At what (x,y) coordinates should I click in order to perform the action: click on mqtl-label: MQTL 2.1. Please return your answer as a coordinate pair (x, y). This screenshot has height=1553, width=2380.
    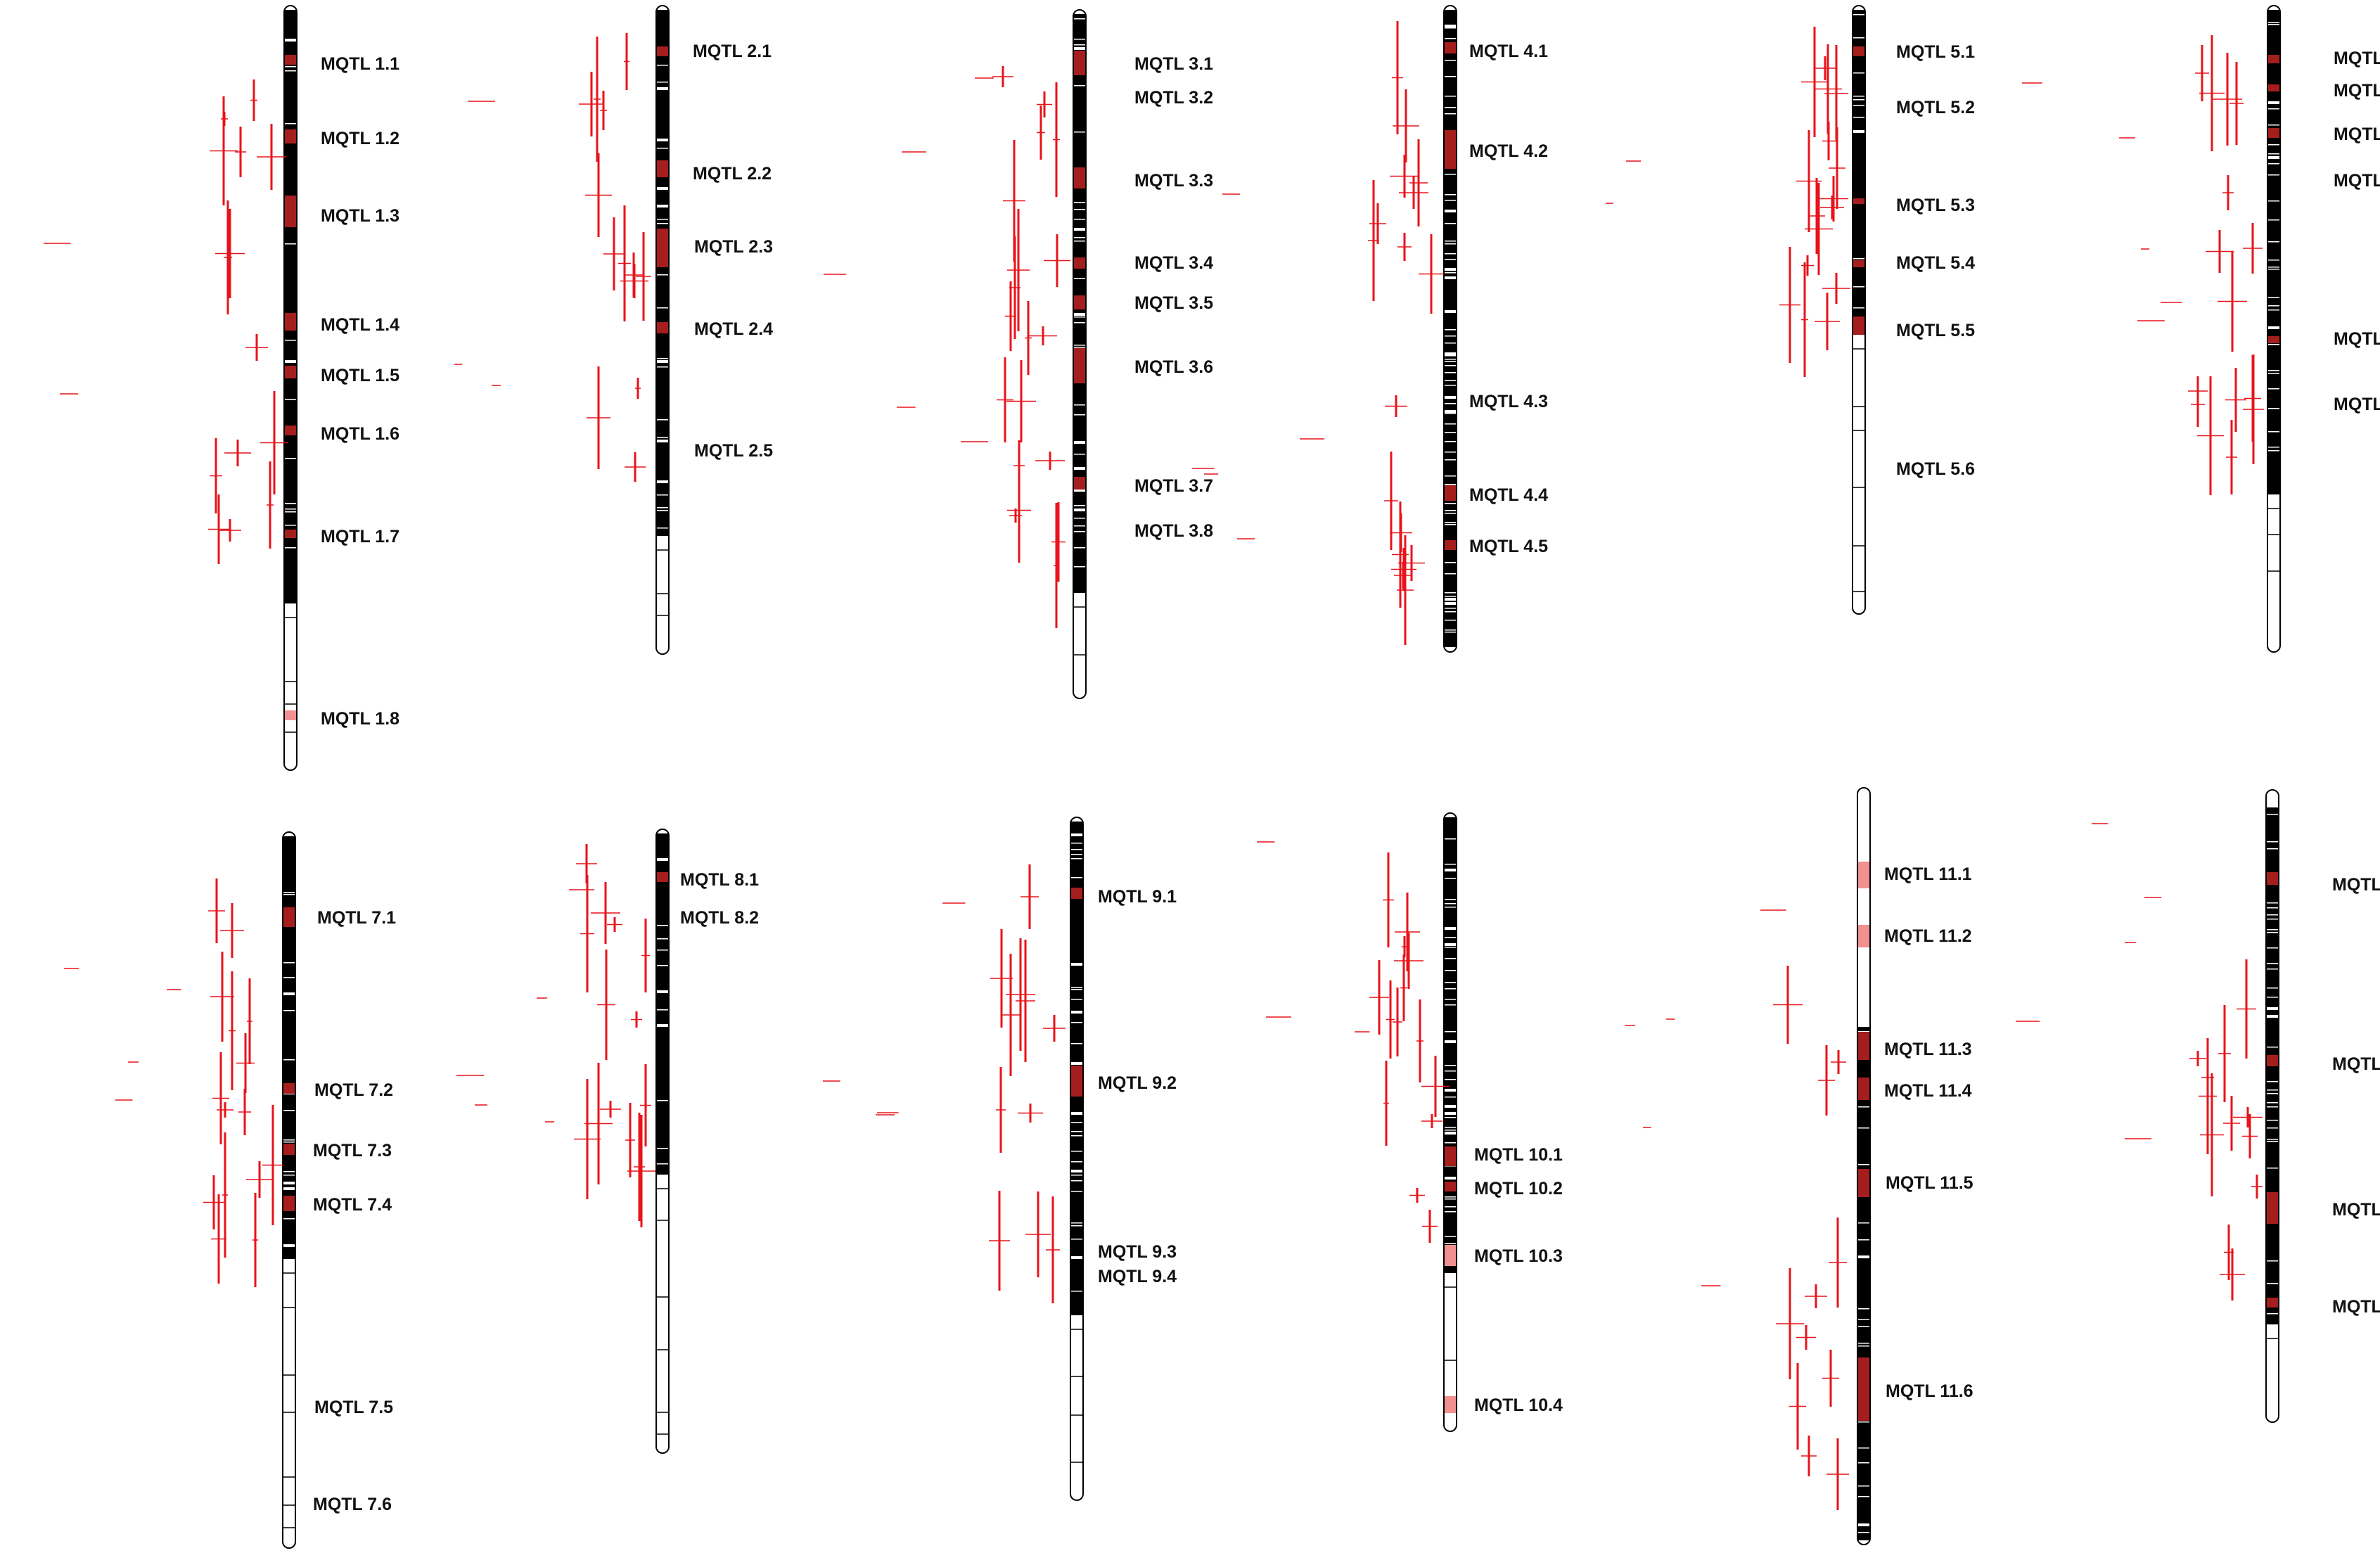
    Looking at the image, I should click on (732, 51).